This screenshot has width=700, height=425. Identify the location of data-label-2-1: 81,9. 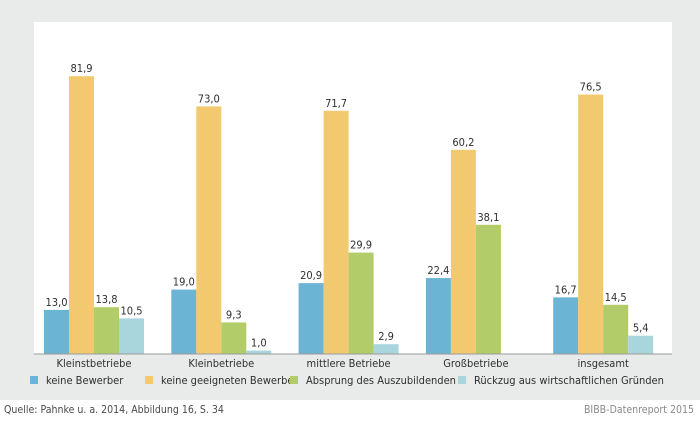
(81, 68).